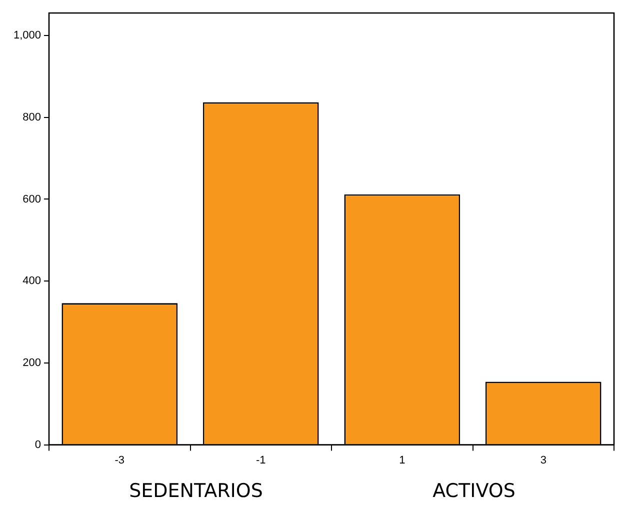  I want to click on y-tick-label: 0, so click(37, 444).